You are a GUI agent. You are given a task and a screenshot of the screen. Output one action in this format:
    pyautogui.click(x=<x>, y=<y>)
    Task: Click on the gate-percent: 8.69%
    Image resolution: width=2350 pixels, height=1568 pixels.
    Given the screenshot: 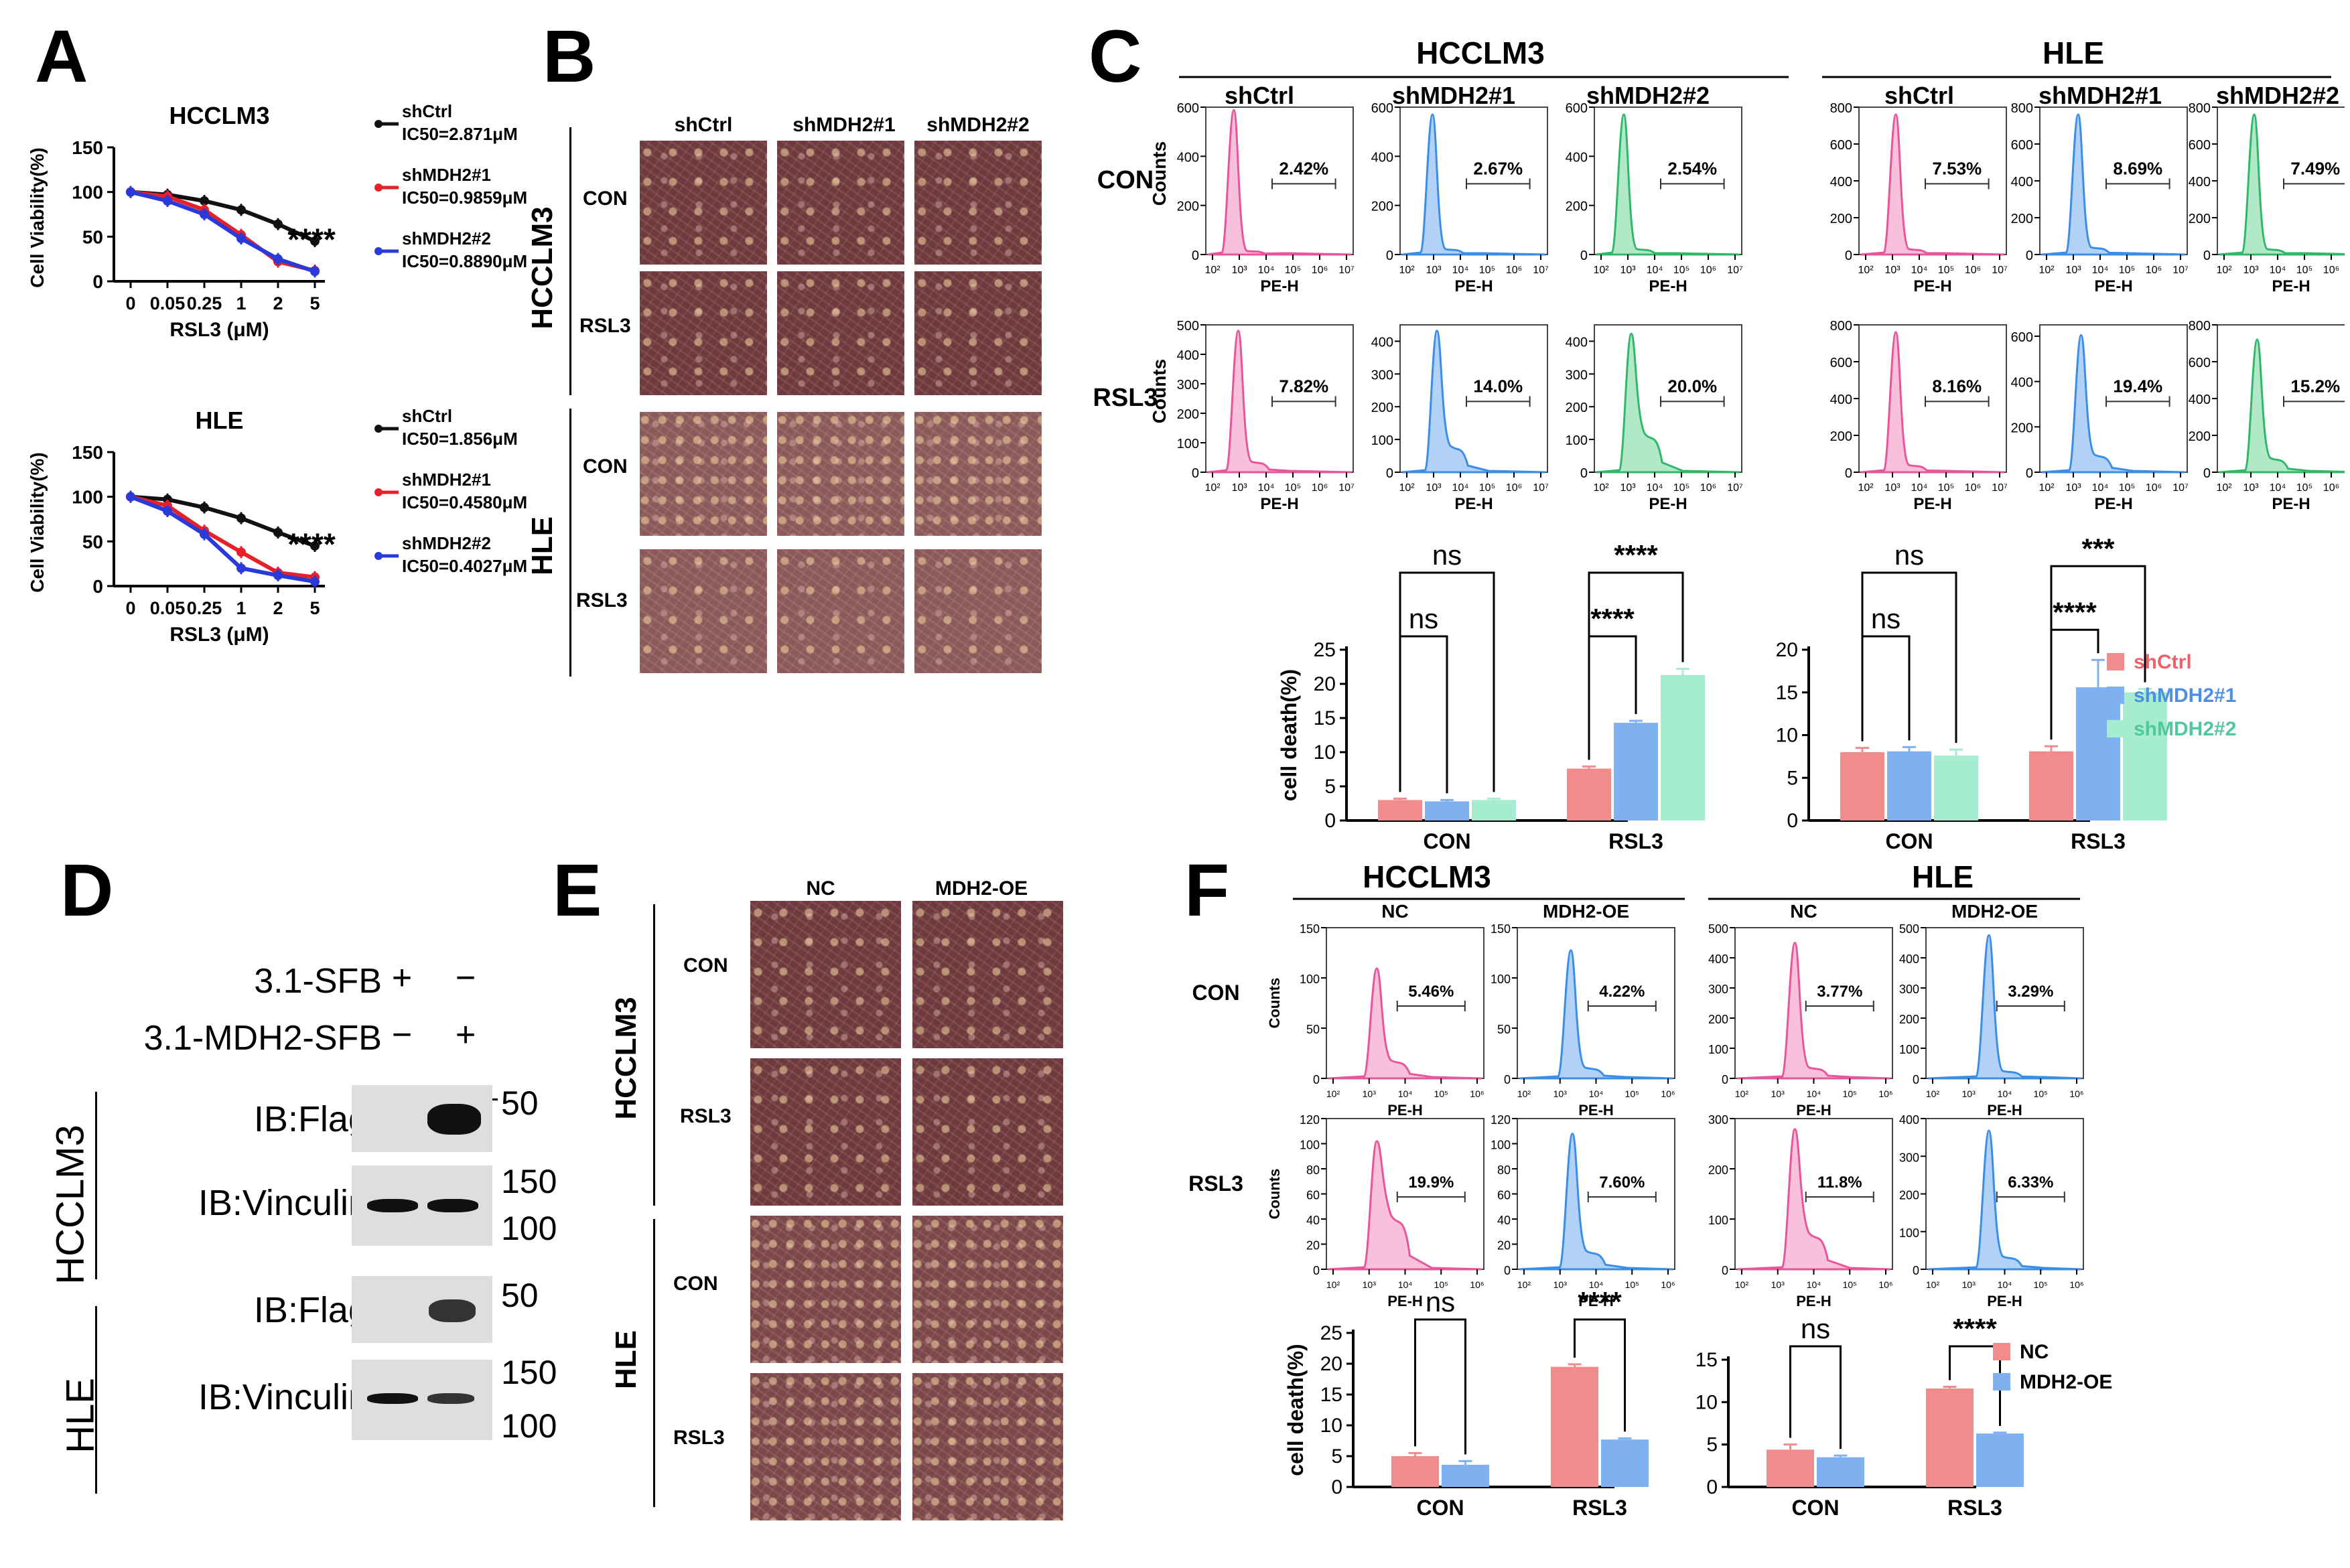 What is the action you would take?
    pyautogui.click(x=2137, y=168)
    